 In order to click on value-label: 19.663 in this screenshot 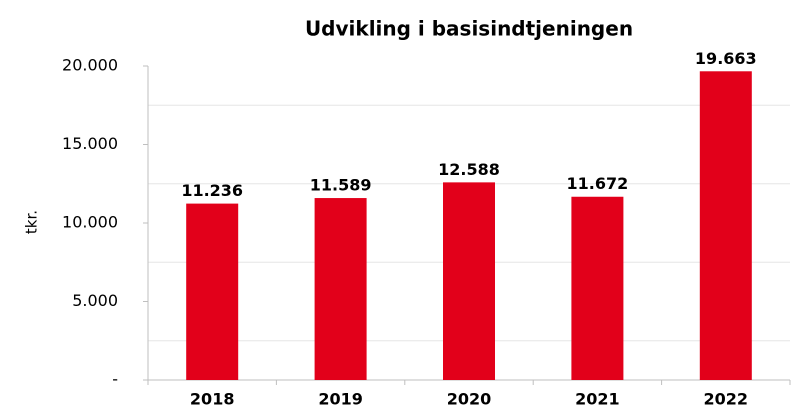, I will do `click(726, 58)`.